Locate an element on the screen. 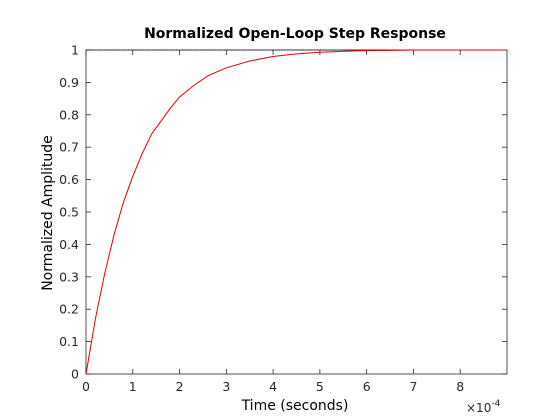  x-tick-label: 1 is located at coordinates (133, 386).